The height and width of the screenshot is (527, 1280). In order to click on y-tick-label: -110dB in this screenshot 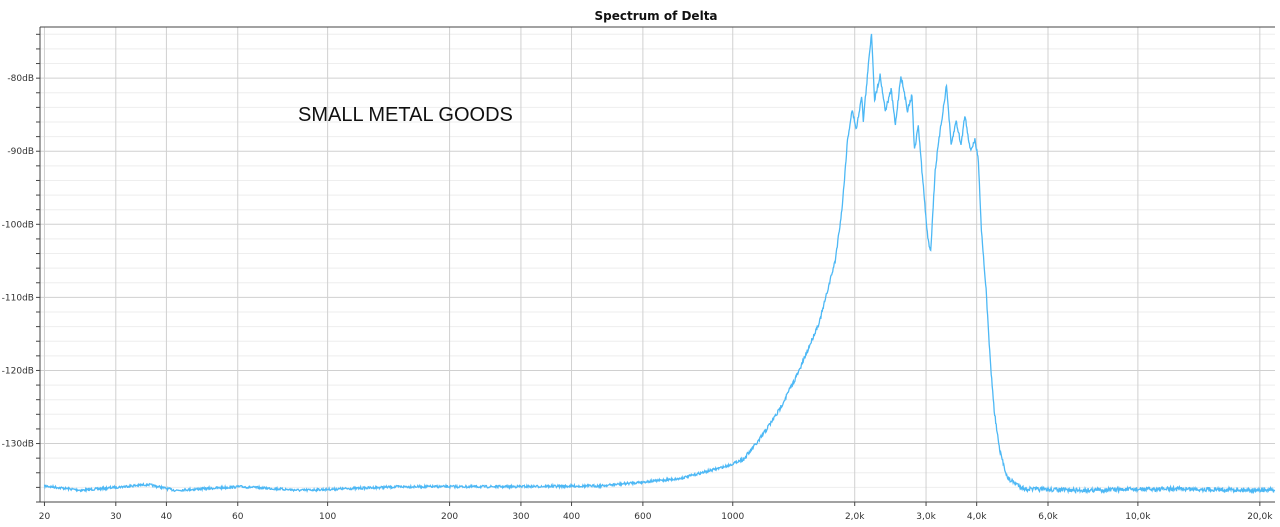, I will do `click(18, 298)`.